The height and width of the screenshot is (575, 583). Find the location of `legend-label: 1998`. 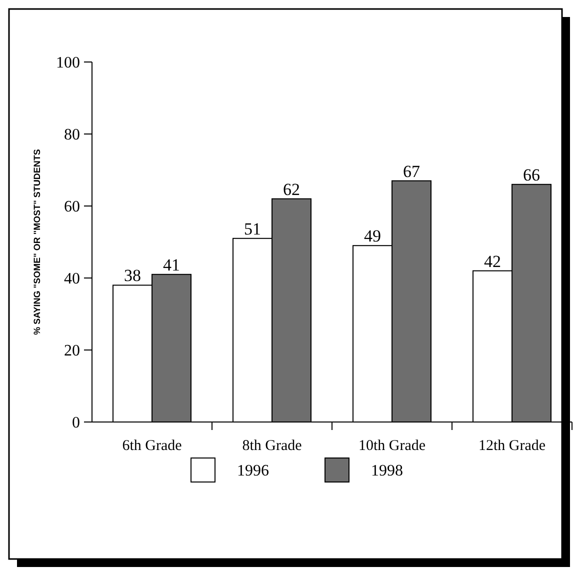

legend-label: 1998 is located at coordinates (387, 471).